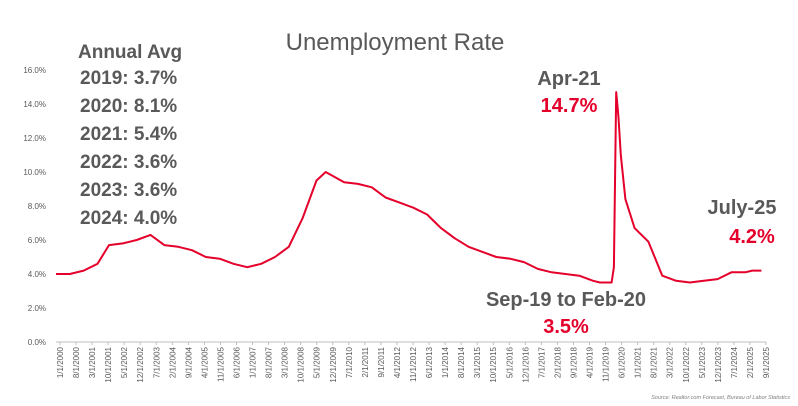 The image size is (798, 406). What do you see at coordinates (34, 70) in the screenshot?
I see `y-tick-label: 16.0%` at bounding box center [34, 70].